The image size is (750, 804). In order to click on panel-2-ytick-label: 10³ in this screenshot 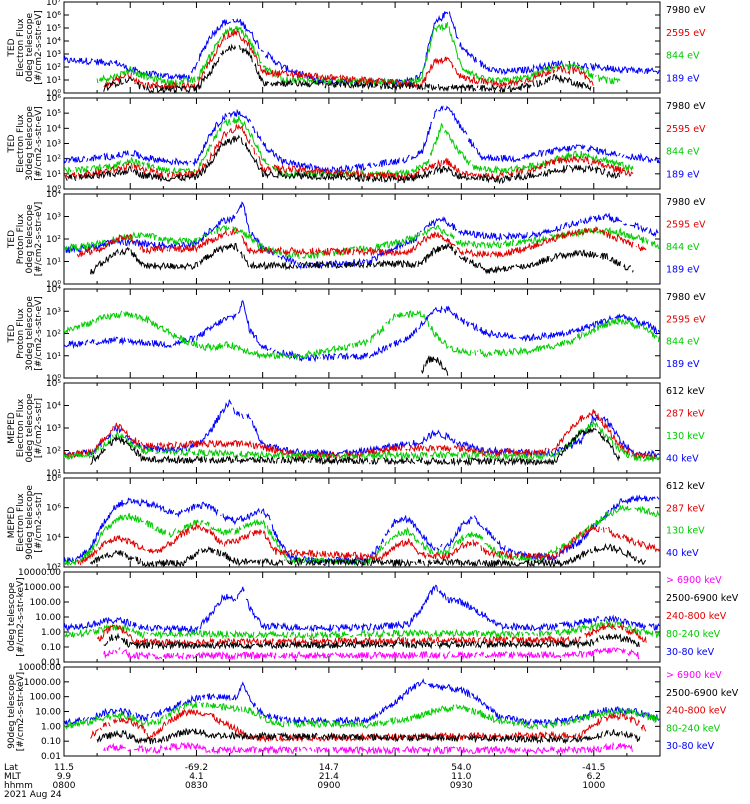, I will do `click(53, 145)`.